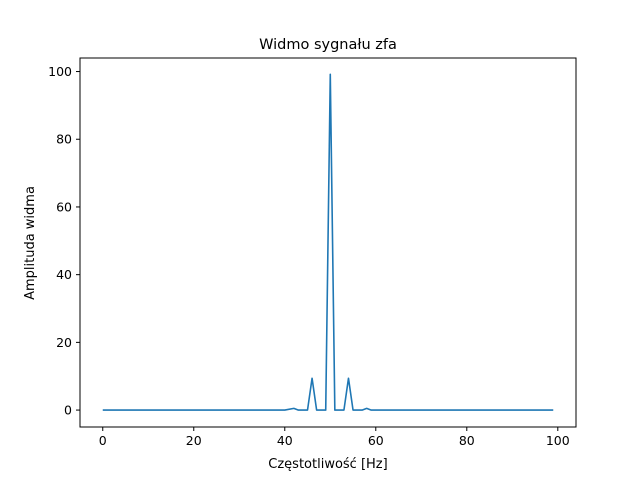 This screenshot has width=640, height=480. I want to click on y-axis-label: Amplituda widma, so click(30, 243).